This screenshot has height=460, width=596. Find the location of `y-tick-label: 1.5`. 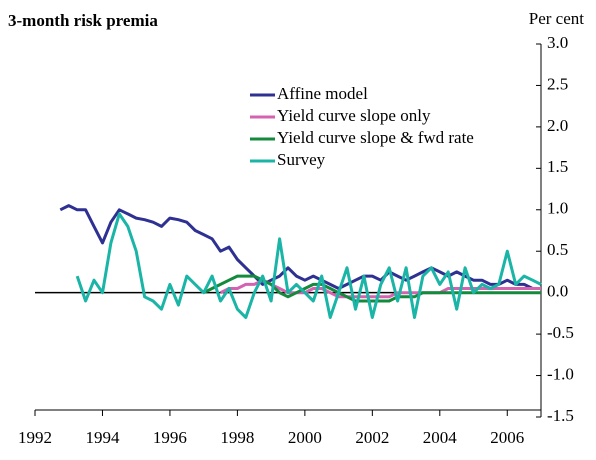

y-tick-label: 1.5 is located at coordinates (557, 166).